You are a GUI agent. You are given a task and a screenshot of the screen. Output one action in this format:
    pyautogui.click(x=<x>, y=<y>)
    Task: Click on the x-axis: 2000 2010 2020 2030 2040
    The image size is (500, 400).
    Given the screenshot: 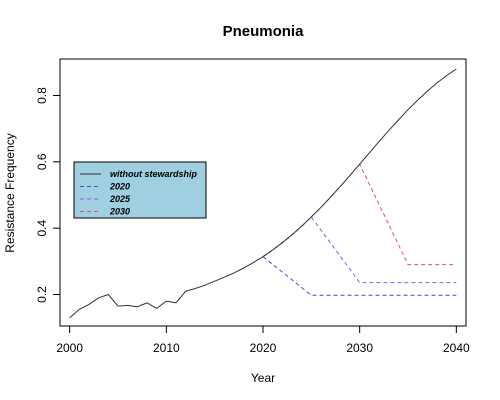 What is the action you would take?
    pyautogui.click(x=263, y=340)
    